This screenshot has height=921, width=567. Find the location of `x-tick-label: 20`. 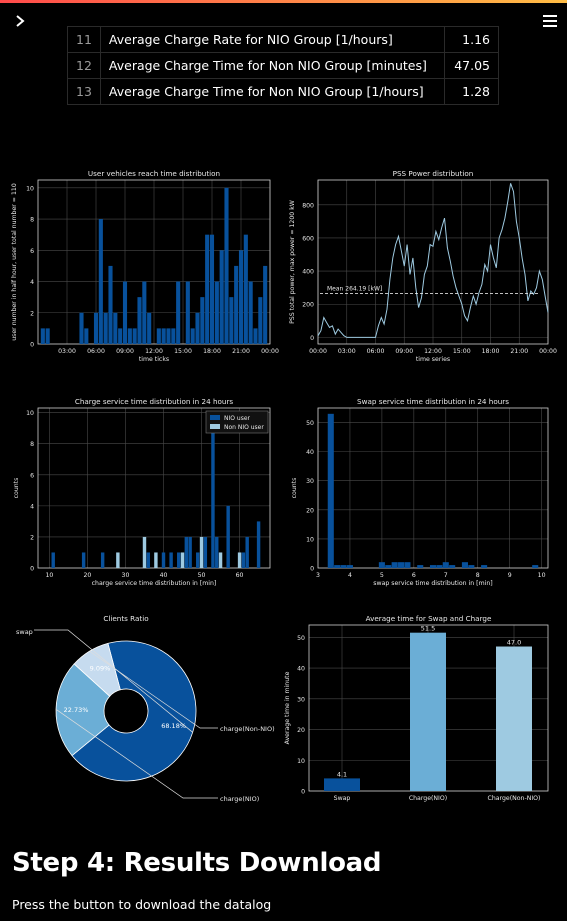

x-tick-label: 20 is located at coordinates (88, 575).